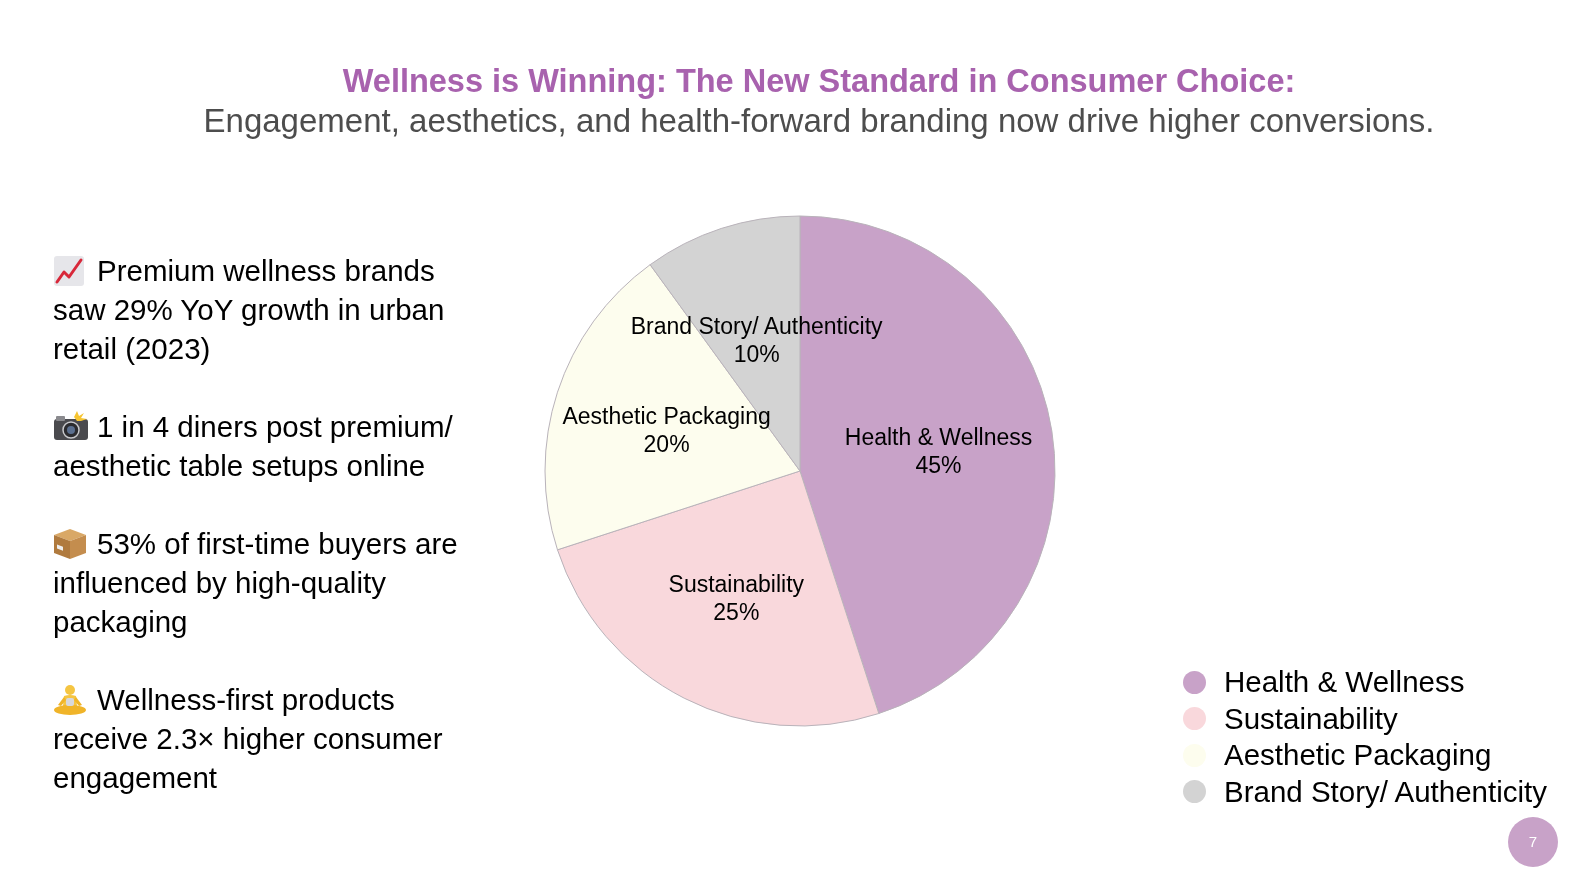 The width and height of the screenshot is (1587, 887). What do you see at coordinates (249, 309) in the screenshot?
I see `text: Premium wellness brands saw 29% YoY growth in urban retail (2023)` at bounding box center [249, 309].